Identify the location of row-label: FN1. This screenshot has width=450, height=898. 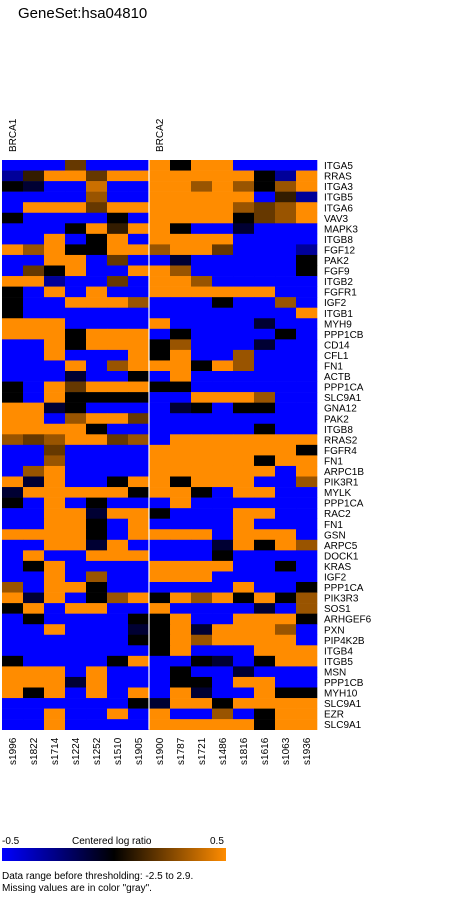
(333, 367).